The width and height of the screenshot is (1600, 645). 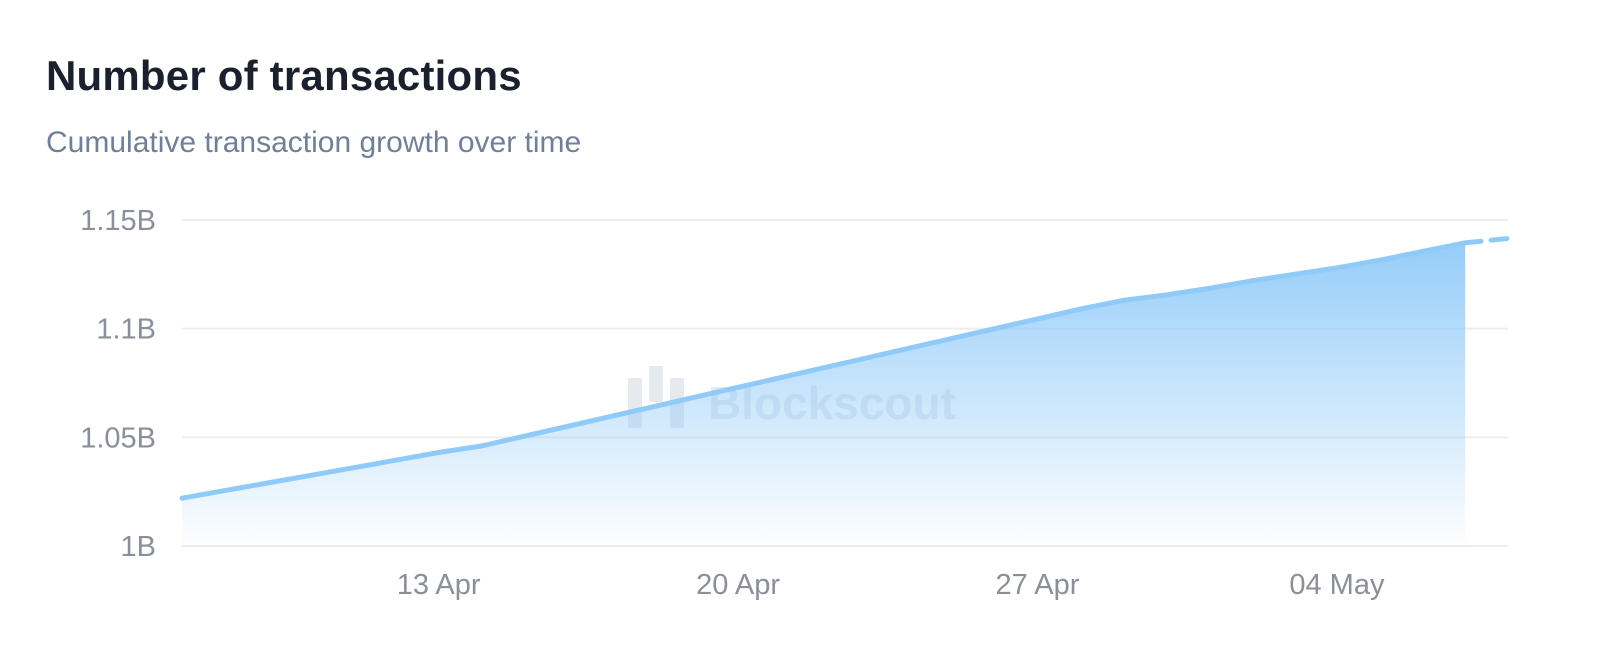 What do you see at coordinates (126, 330) in the screenshot?
I see `y-tick-label: 1.1B` at bounding box center [126, 330].